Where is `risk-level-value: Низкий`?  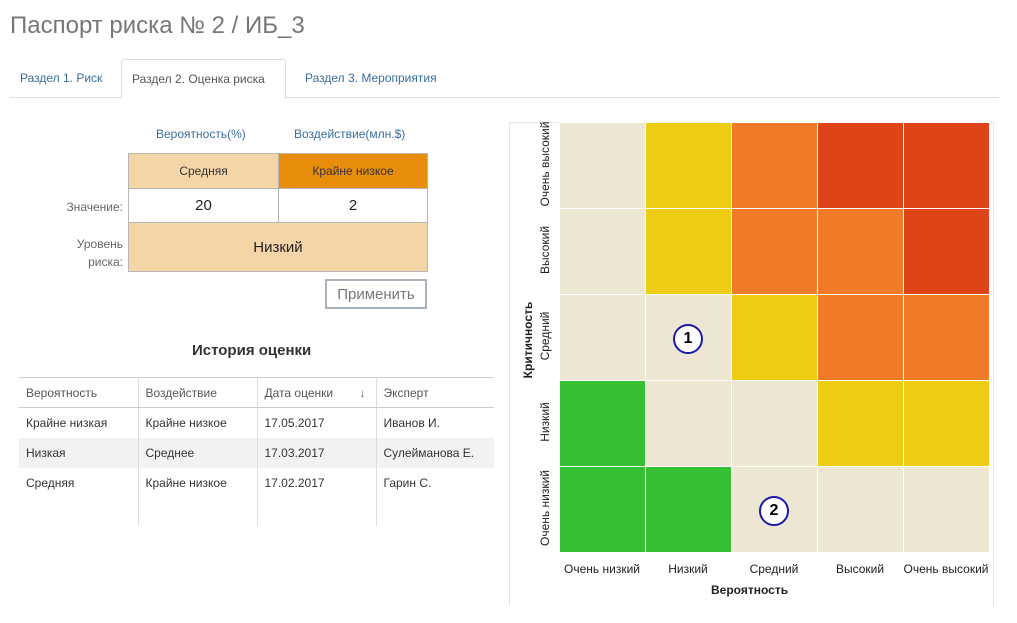 risk-level-value: Низкий is located at coordinates (278, 247).